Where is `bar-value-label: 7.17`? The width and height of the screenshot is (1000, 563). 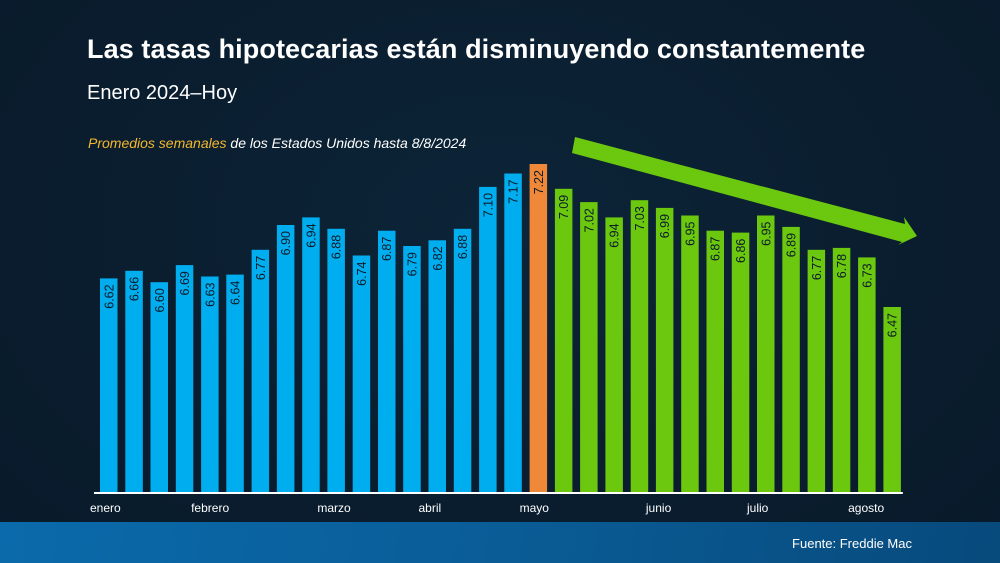
bar-value-label: 7.17 is located at coordinates (514, 191).